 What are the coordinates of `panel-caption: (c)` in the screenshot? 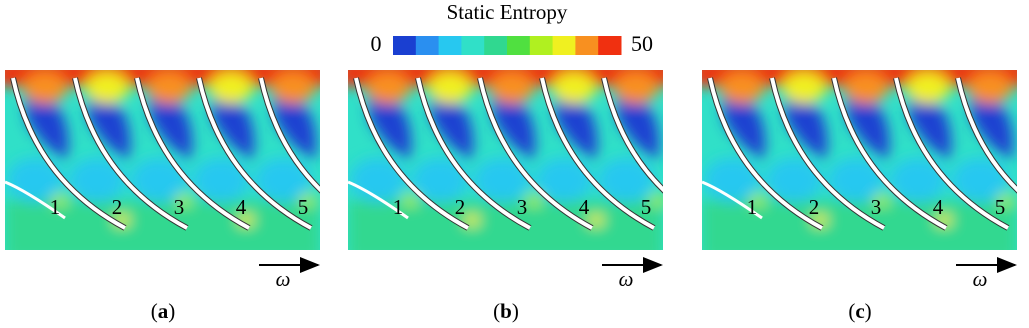 It's located at (859, 311).